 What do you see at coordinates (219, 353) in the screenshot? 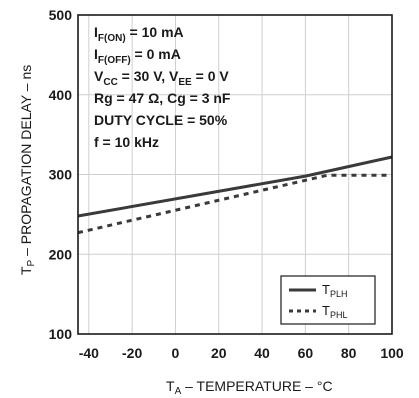
I see `x-tick-label: 20` at bounding box center [219, 353].